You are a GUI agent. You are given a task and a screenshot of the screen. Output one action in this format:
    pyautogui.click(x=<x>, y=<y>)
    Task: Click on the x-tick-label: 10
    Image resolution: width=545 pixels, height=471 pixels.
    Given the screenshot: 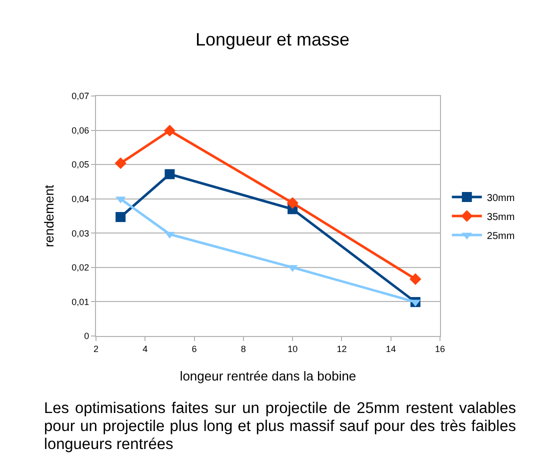 What is the action you would take?
    pyautogui.click(x=293, y=349)
    